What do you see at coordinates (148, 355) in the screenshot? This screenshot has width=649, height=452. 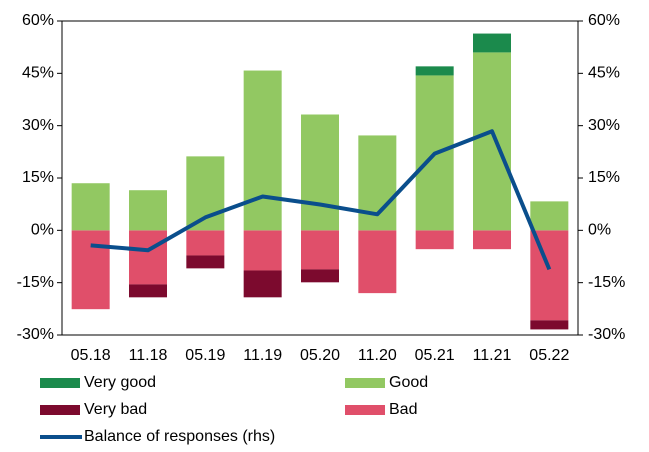 I see `x-tick-label: 11.18` at bounding box center [148, 355].